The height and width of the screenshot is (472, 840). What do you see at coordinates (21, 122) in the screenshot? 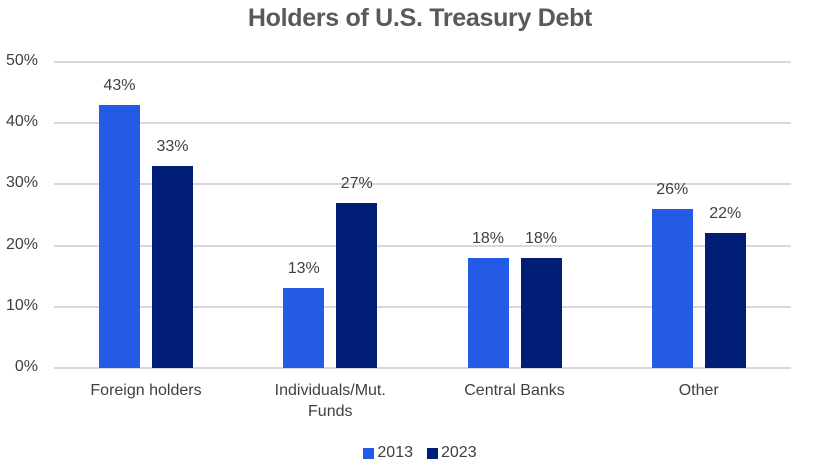
I see `y-tick-label: 40%` at bounding box center [21, 122].